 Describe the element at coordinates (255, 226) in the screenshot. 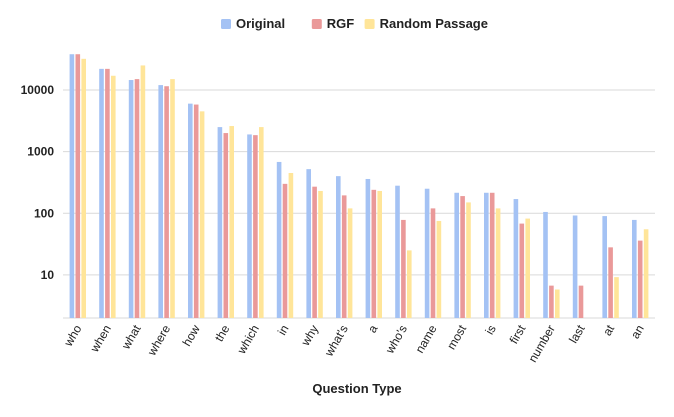

I see `bar-rgf-which` at that location.